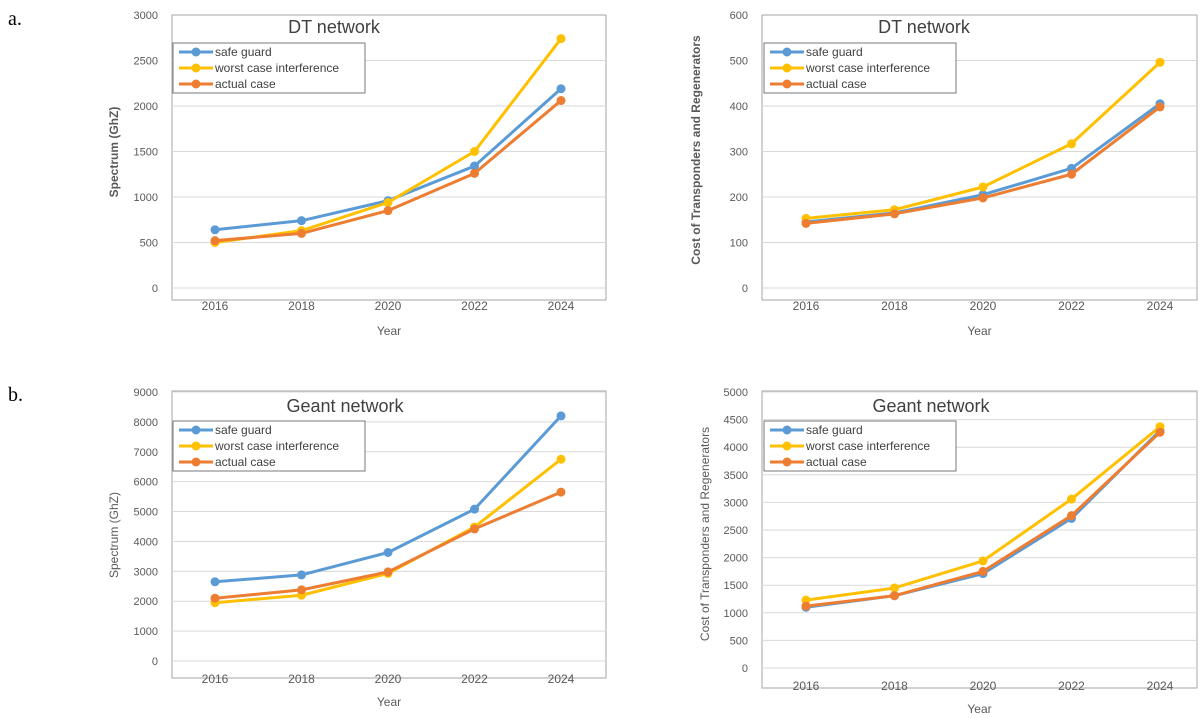 The height and width of the screenshot is (718, 1203). Describe the element at coordinates (334, 27) in the screenshot. I see `chart-title: DT network` at that location.